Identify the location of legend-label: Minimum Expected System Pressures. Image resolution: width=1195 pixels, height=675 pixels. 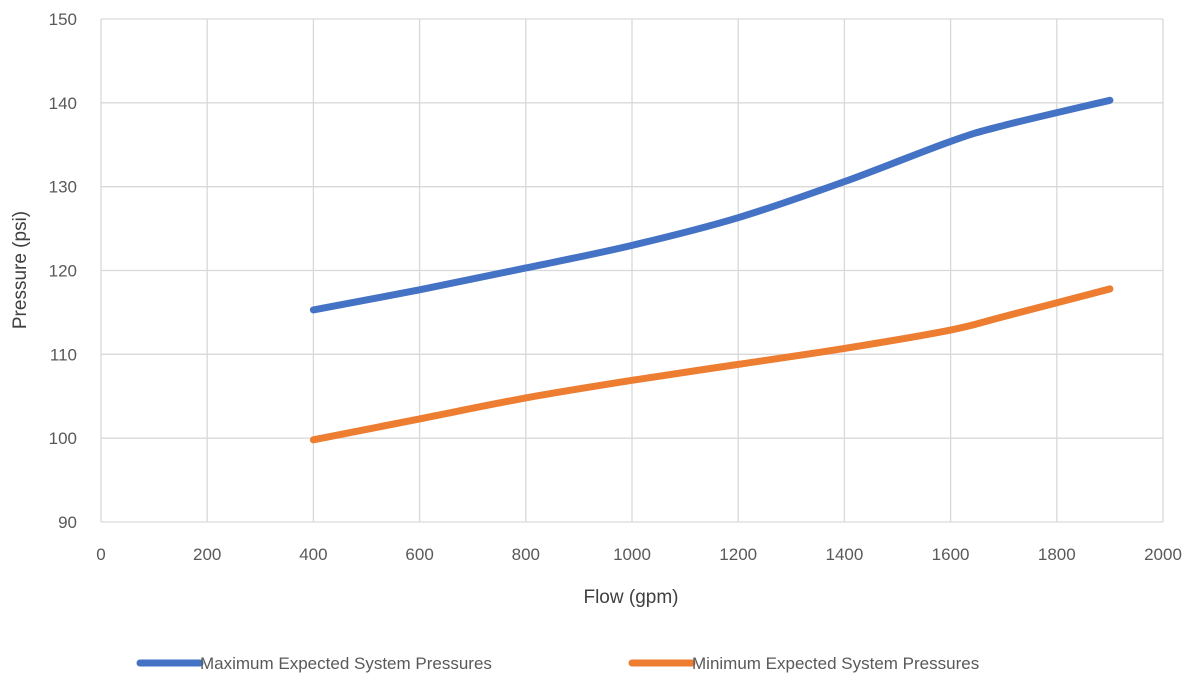
(835, 663).